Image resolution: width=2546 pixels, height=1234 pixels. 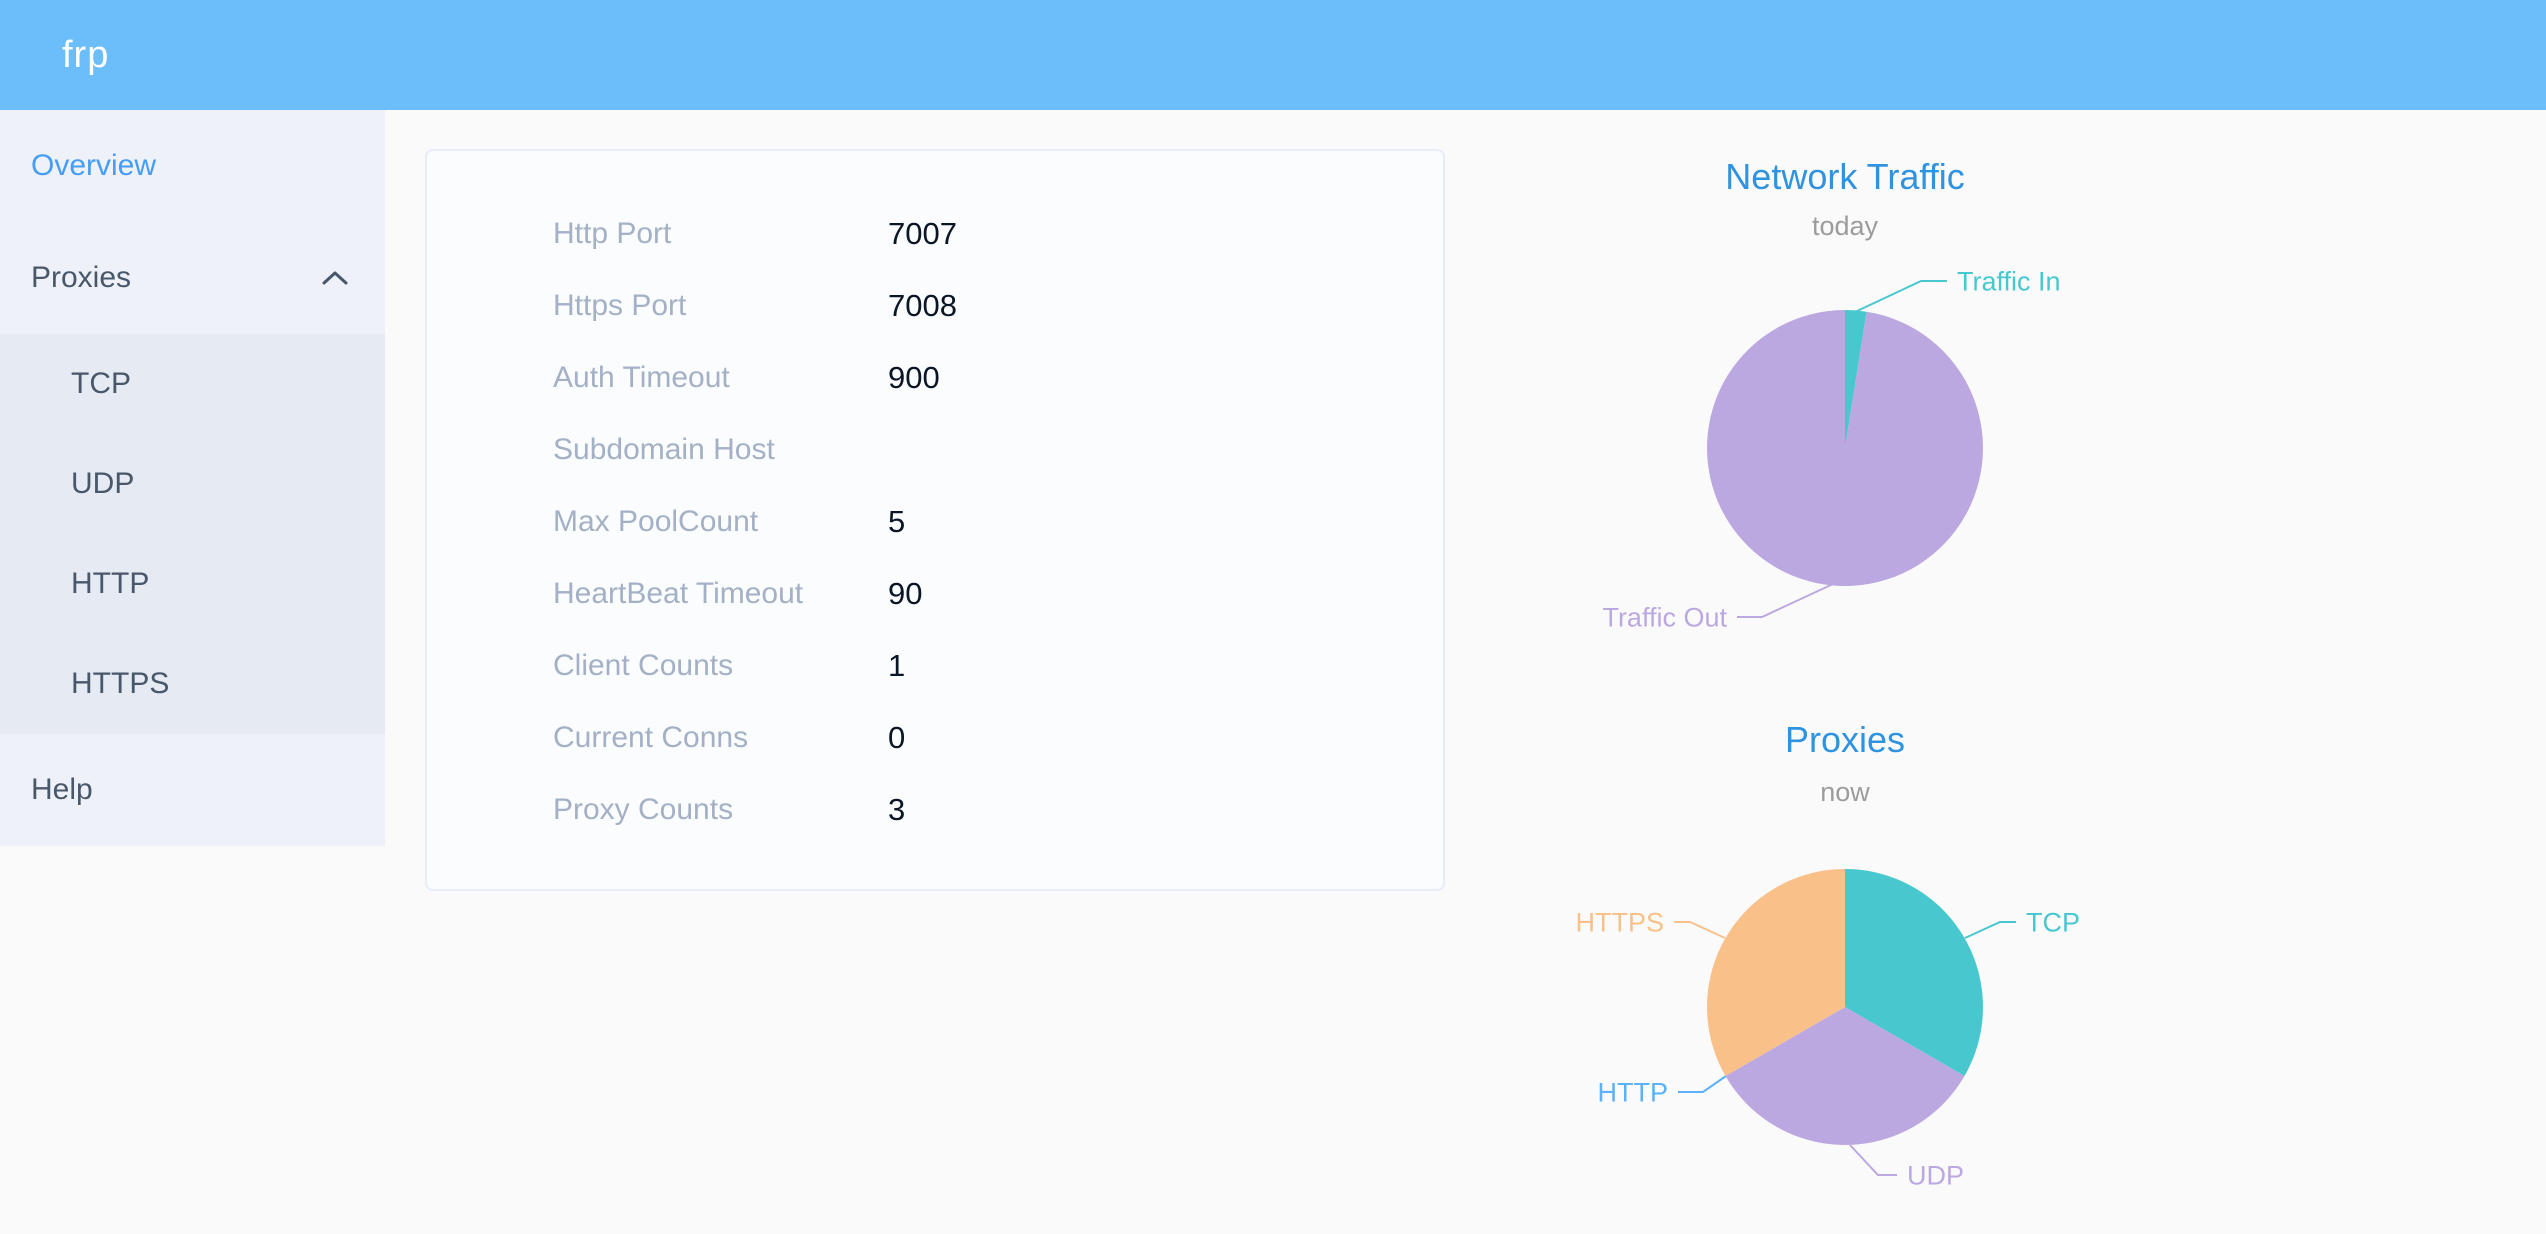 What do you see at coordinates (1619, 922) in the screenshot?
I see `pie-label-https: HTTPS` at bounding box center [1619, 922].